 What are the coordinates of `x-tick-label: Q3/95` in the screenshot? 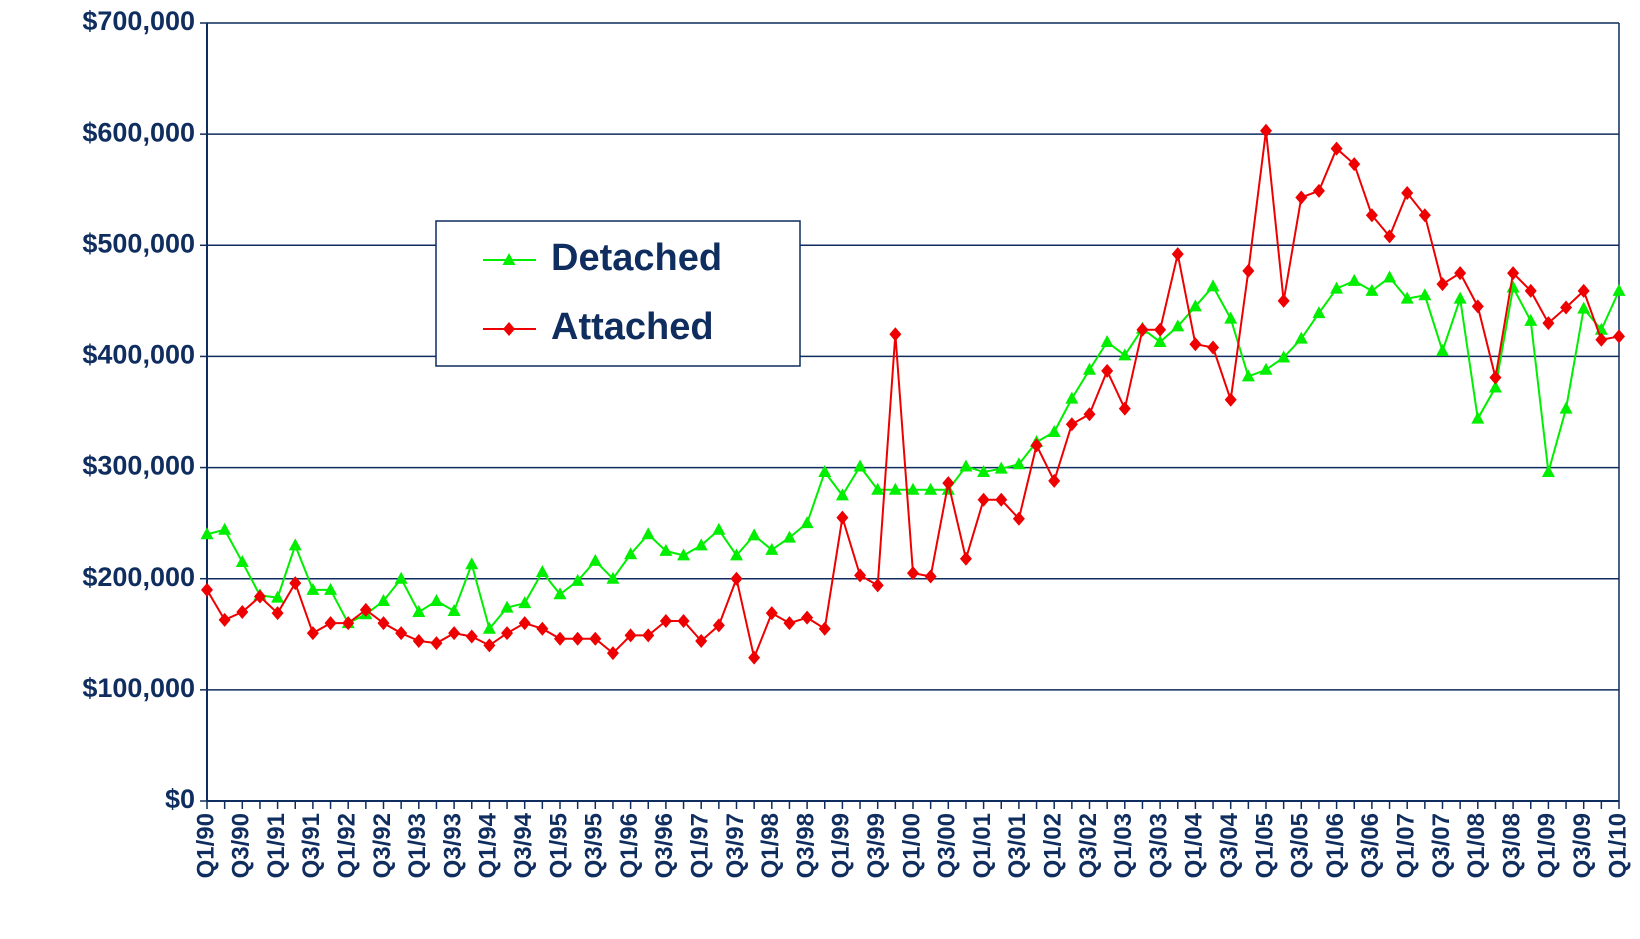 It's located at (594, 845).